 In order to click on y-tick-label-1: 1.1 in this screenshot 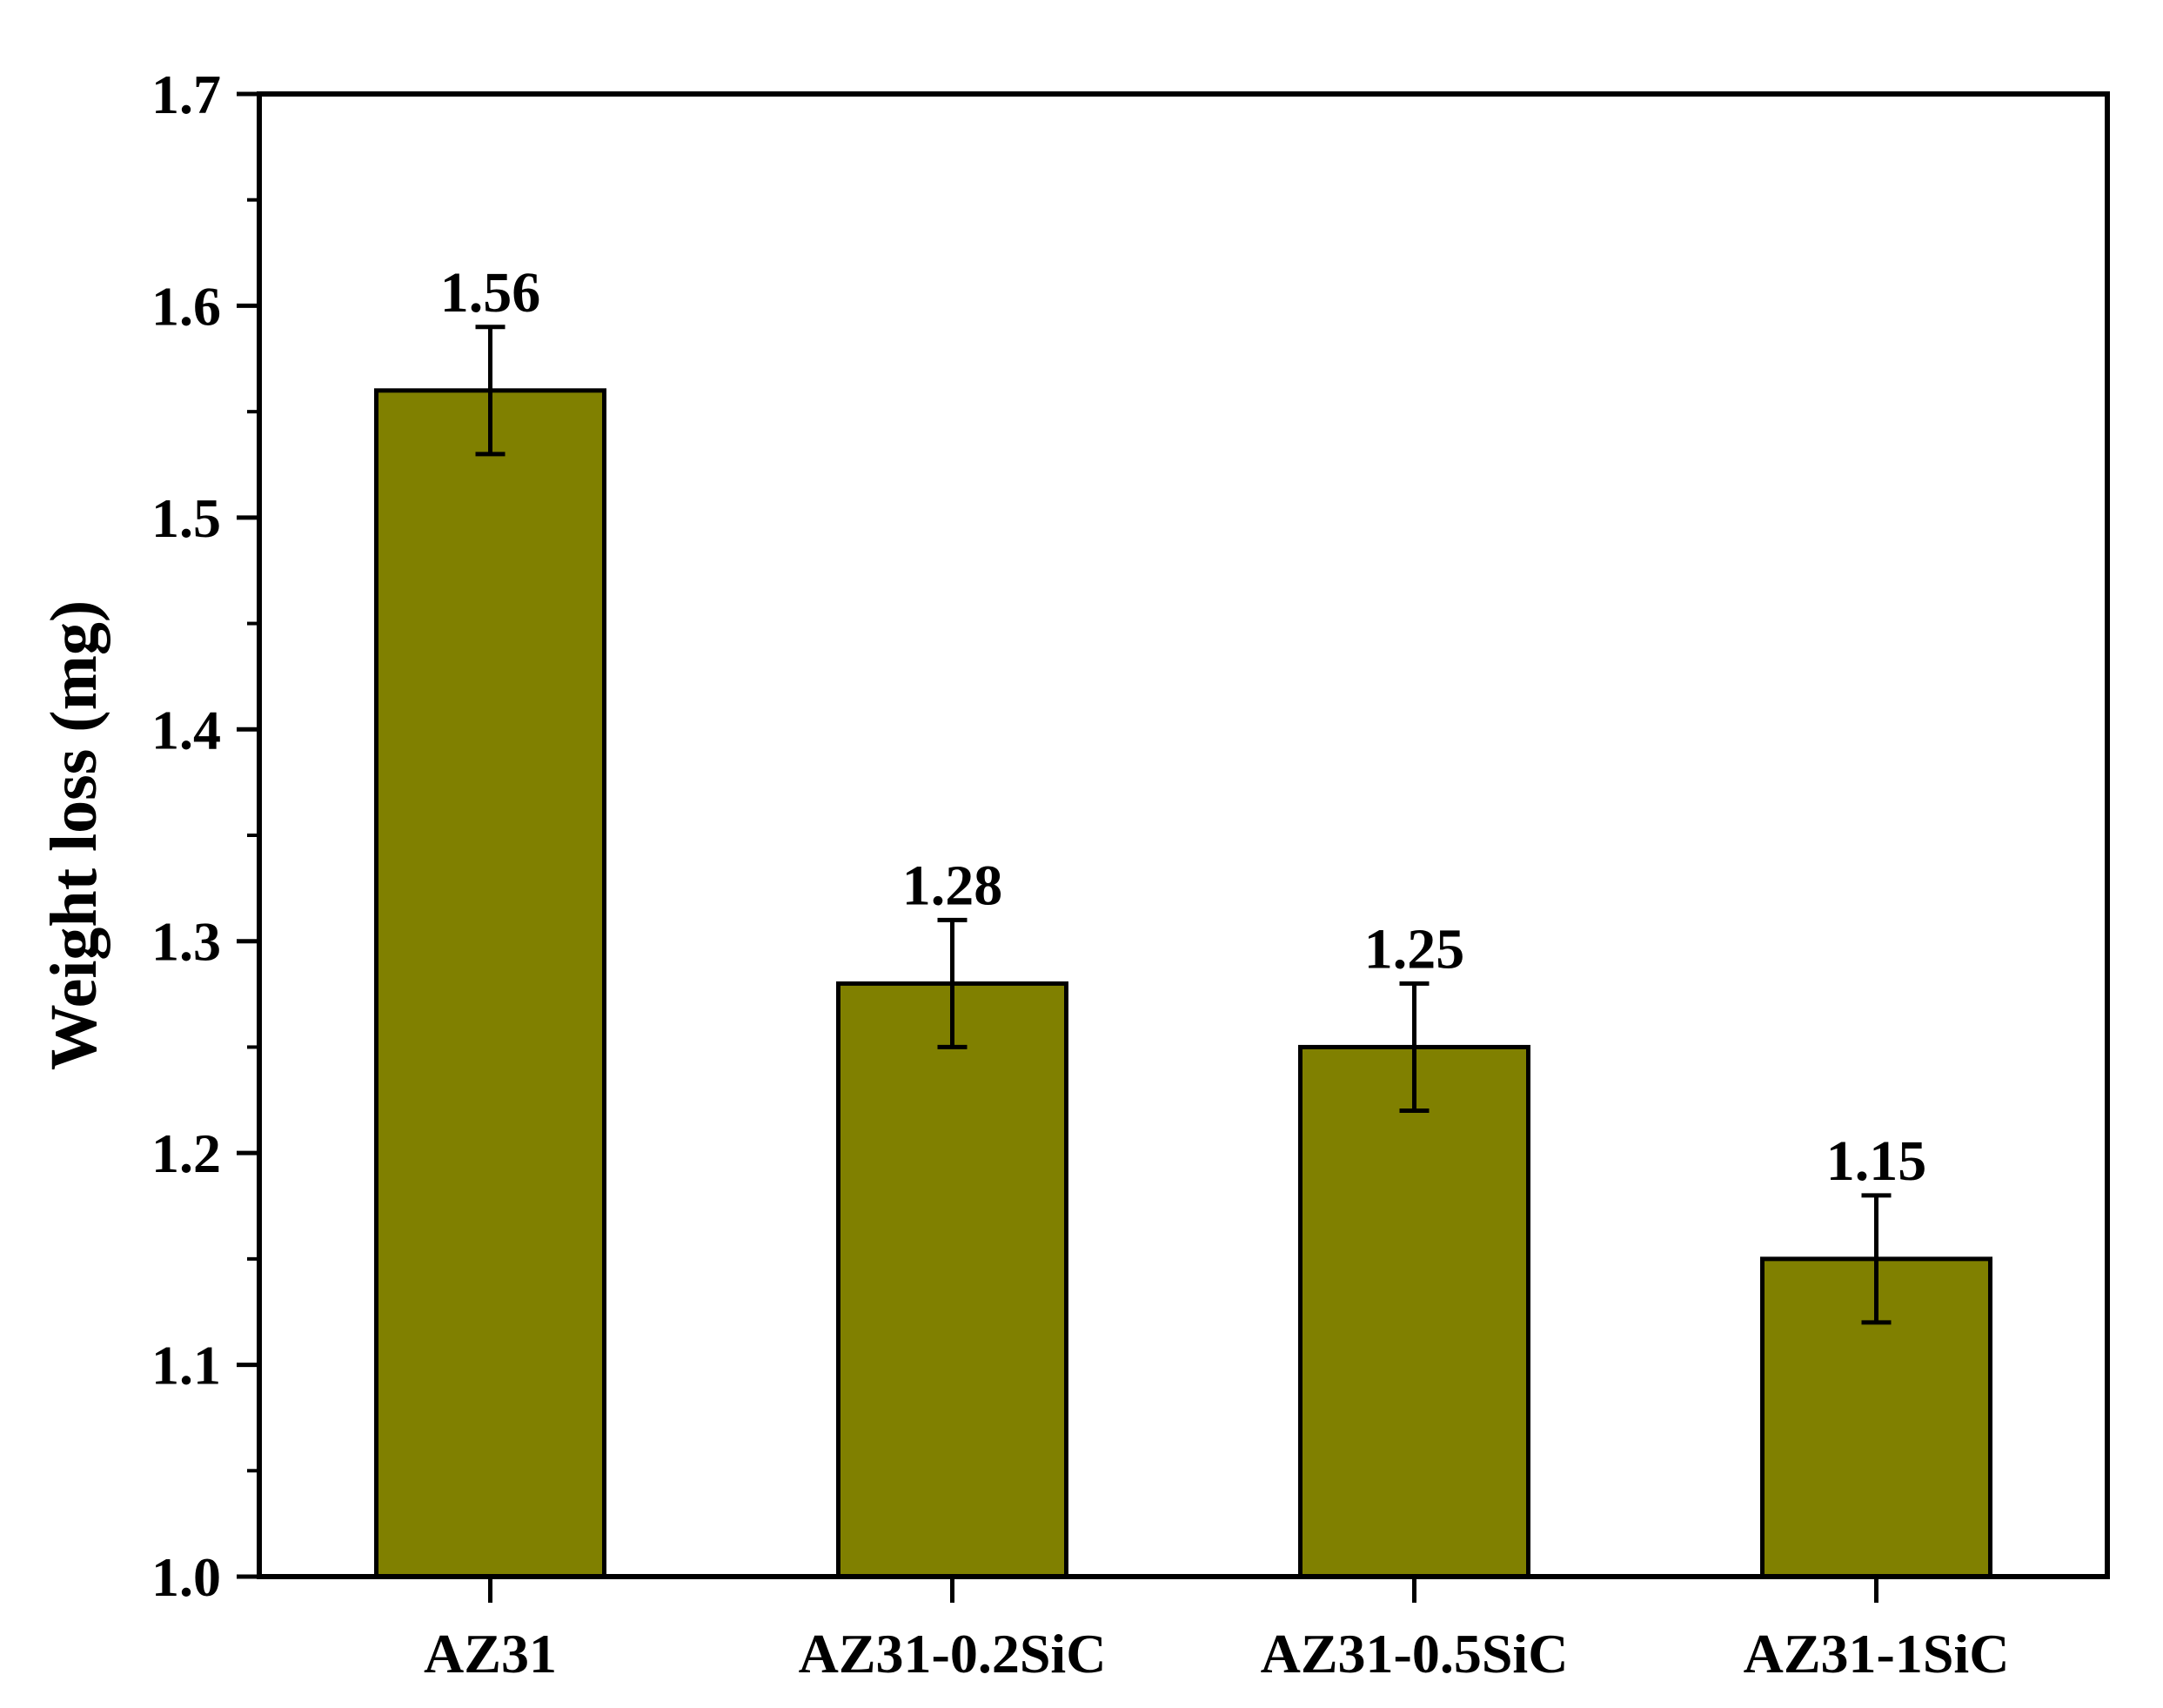, I will do `click(186, 1366)`.